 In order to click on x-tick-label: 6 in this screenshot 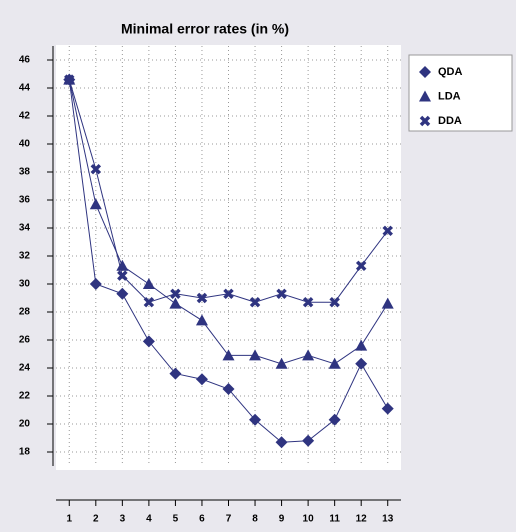, I will do `click(202, 519)`.